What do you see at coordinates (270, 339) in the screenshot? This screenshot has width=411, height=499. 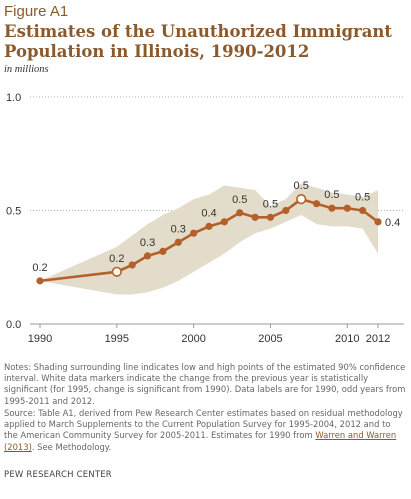 I see `x-tick-label: 2005` at bounding box center [270, 339].